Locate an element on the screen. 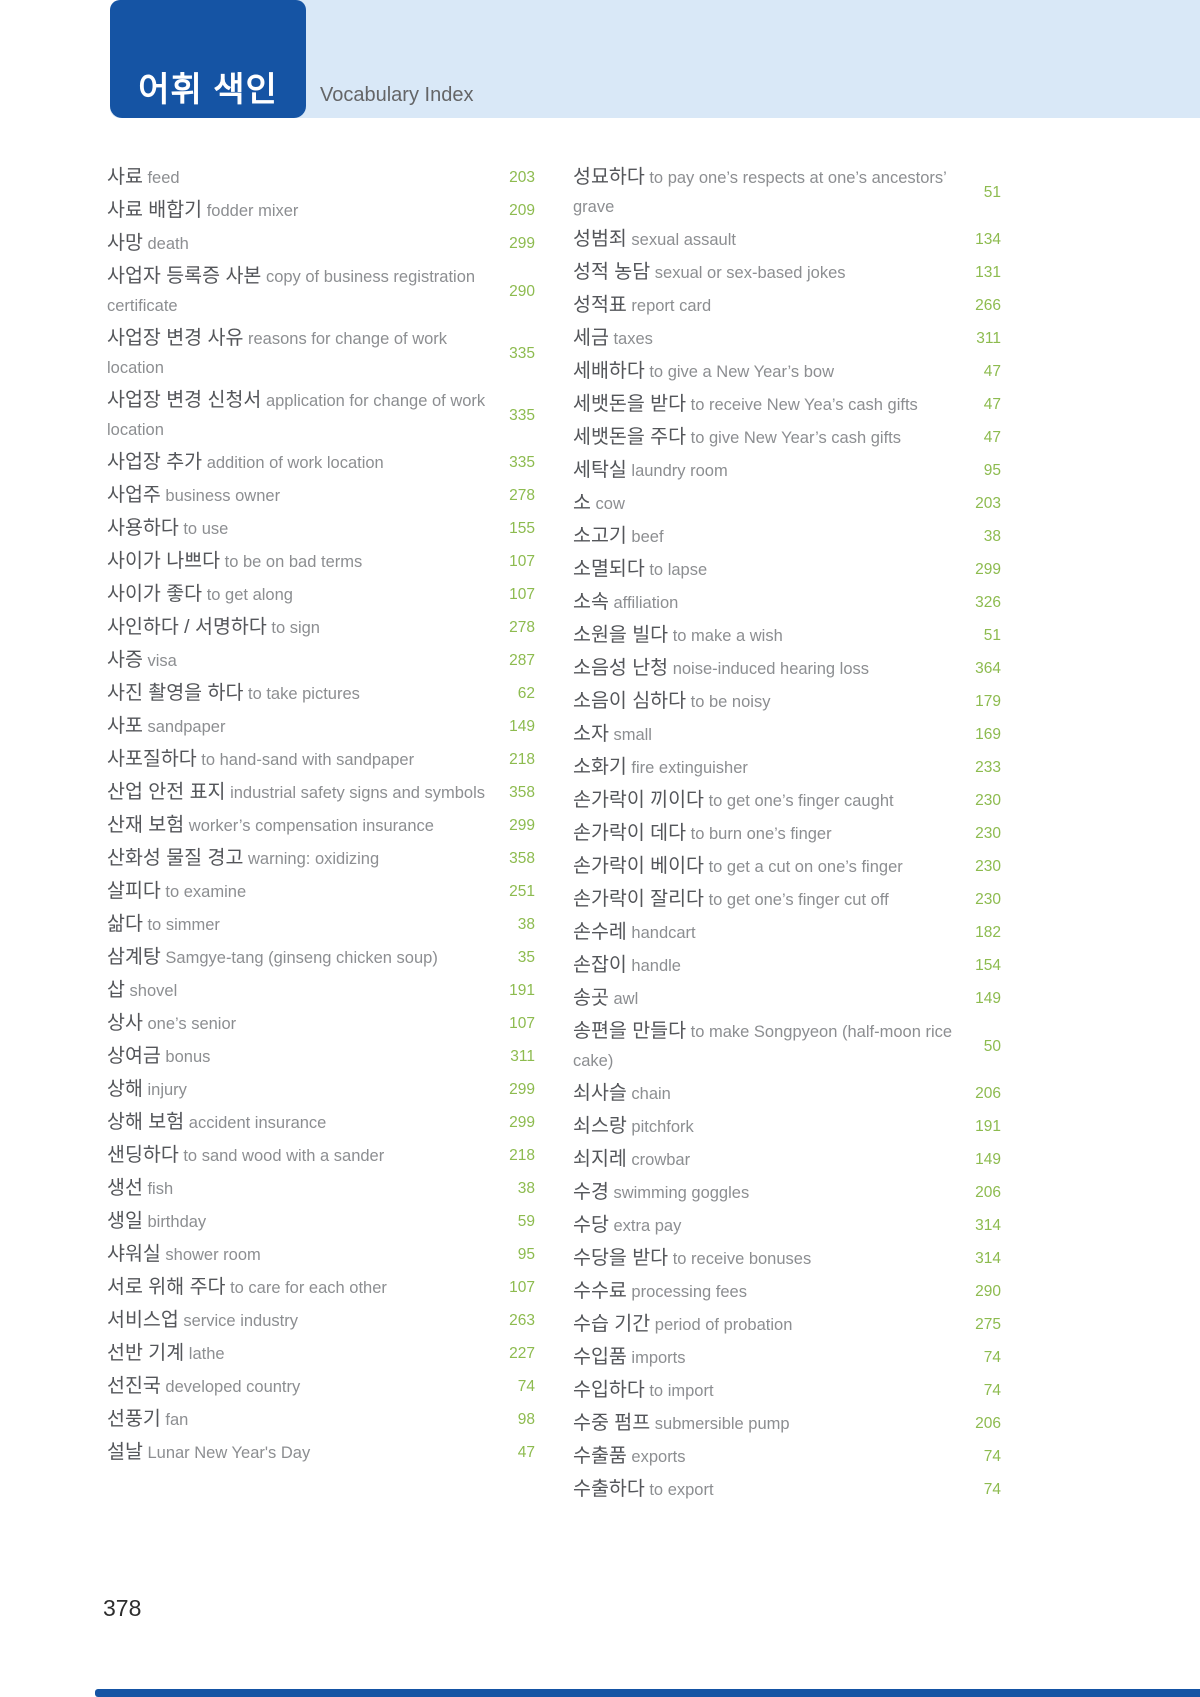  entry-english-translation: to make Songpyeon (half-moon rice cake) is located at coordinates (763, 1046).